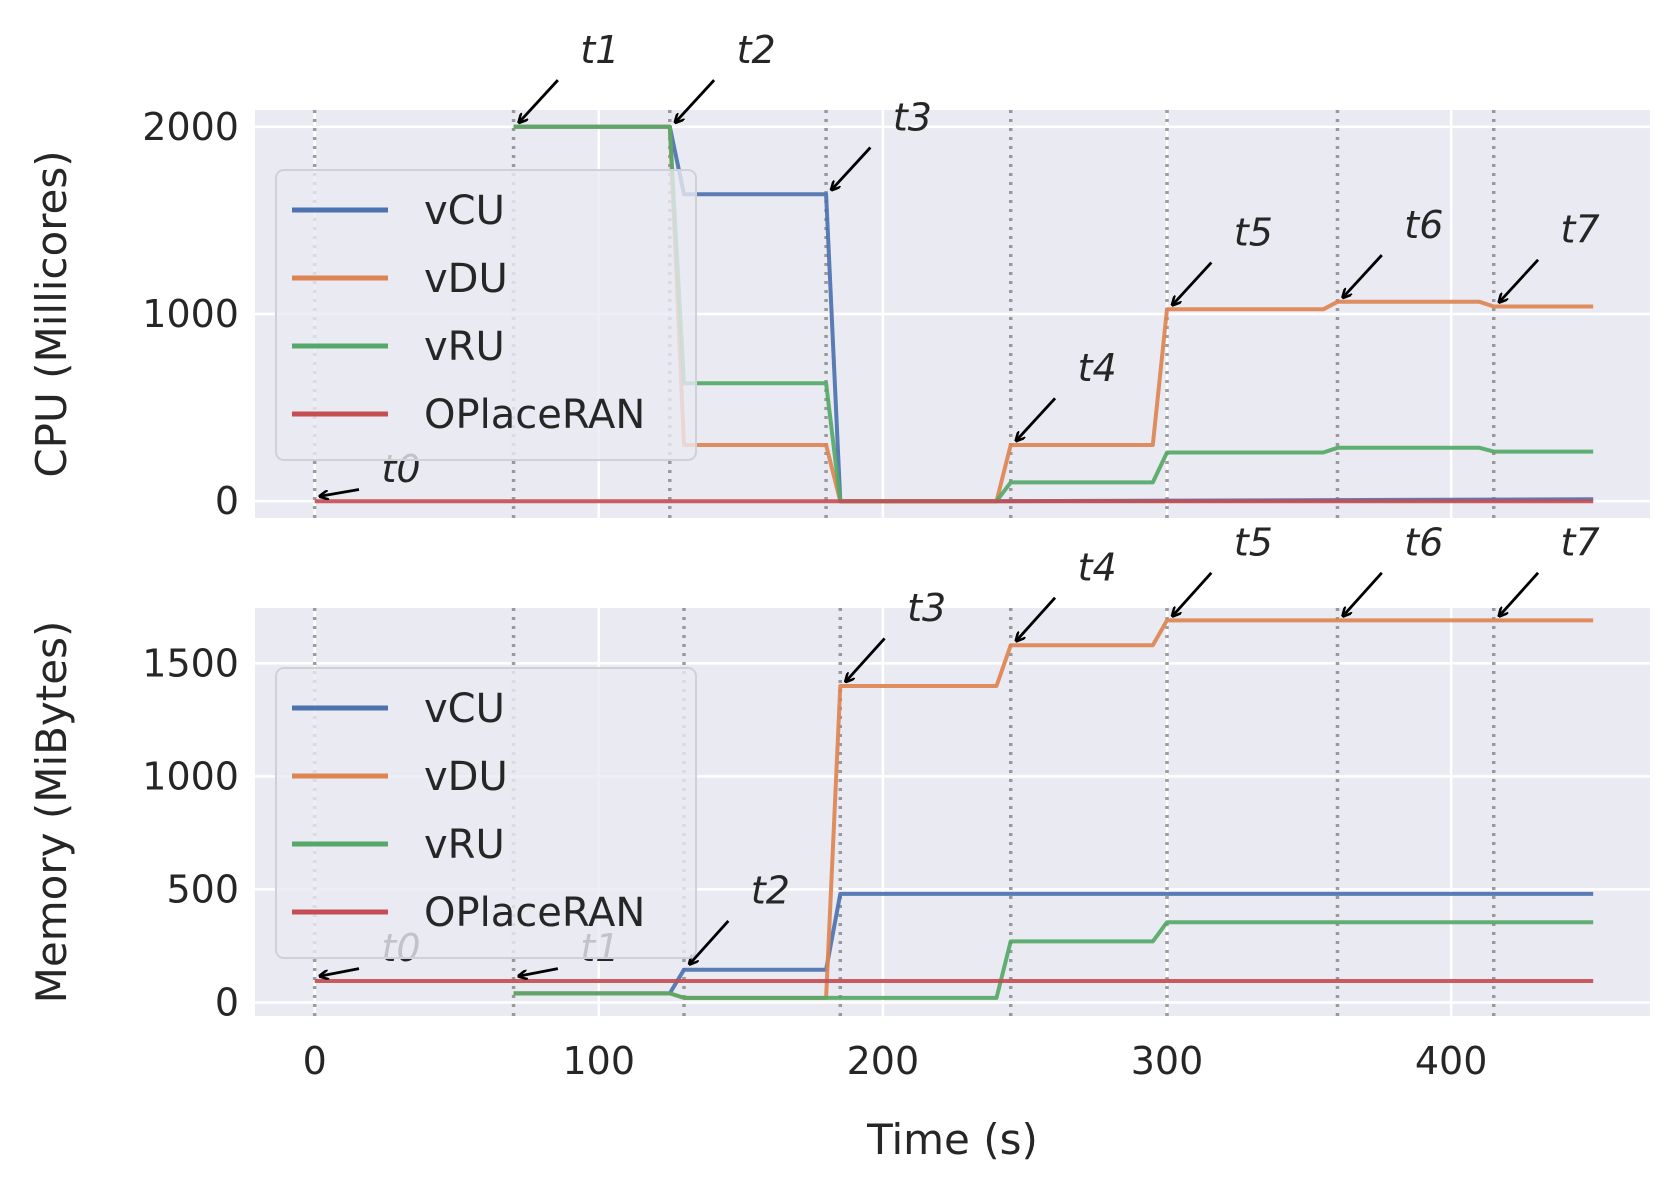 This screenshot has width=1675, height=1192. Describe the element at coordinates (190, 663) in the screenshot. I see `y-tick-label: 1500` at that location.